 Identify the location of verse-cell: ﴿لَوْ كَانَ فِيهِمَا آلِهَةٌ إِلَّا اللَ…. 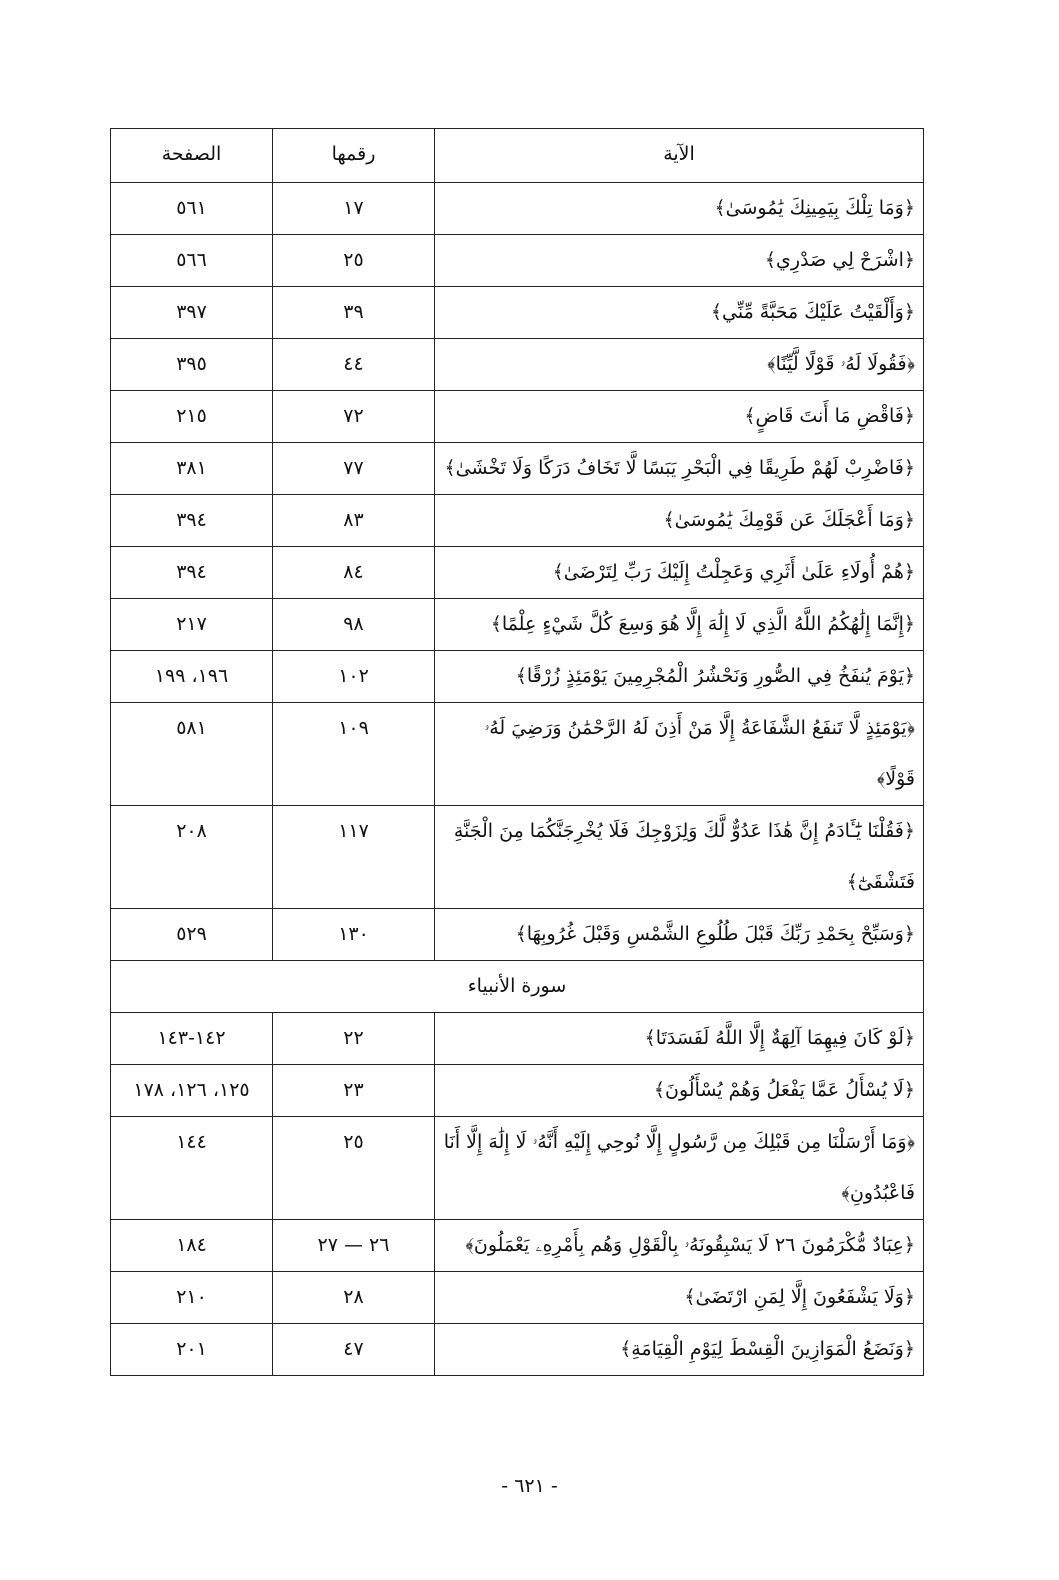
(679, 1038).